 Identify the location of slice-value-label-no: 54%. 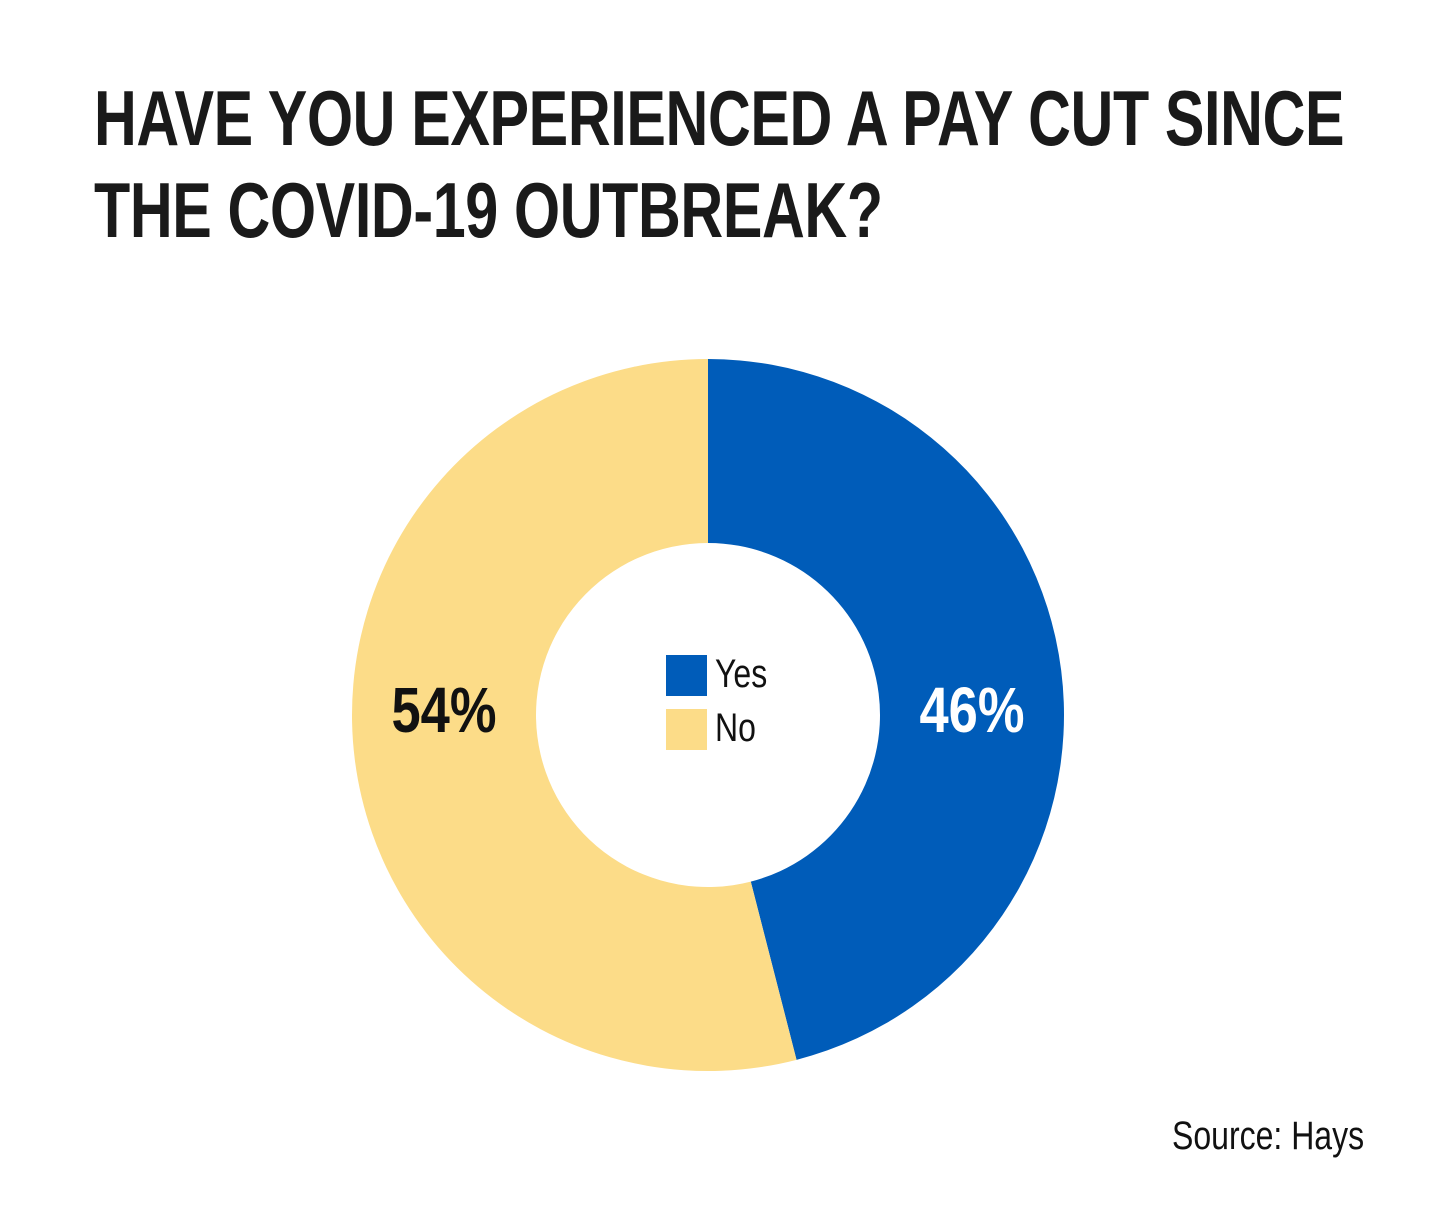
(443, 710).